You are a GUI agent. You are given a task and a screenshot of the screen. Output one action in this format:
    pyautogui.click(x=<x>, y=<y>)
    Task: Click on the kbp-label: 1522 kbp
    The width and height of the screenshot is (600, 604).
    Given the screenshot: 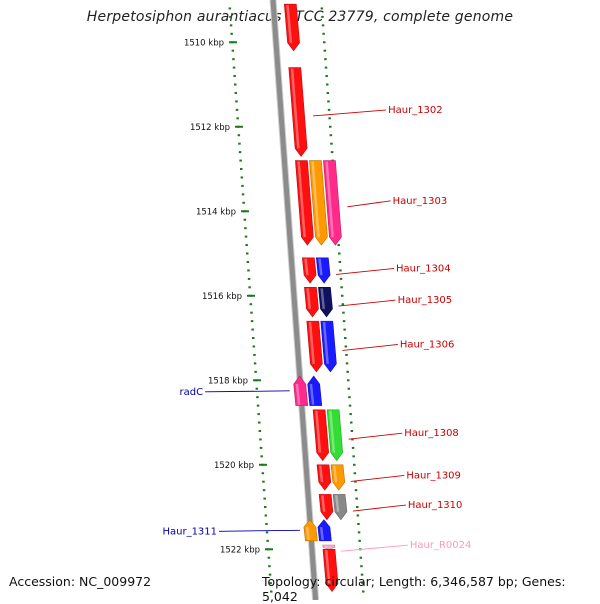 What is the action you would take?
    pyautogui.click(x=240, y=550)
    